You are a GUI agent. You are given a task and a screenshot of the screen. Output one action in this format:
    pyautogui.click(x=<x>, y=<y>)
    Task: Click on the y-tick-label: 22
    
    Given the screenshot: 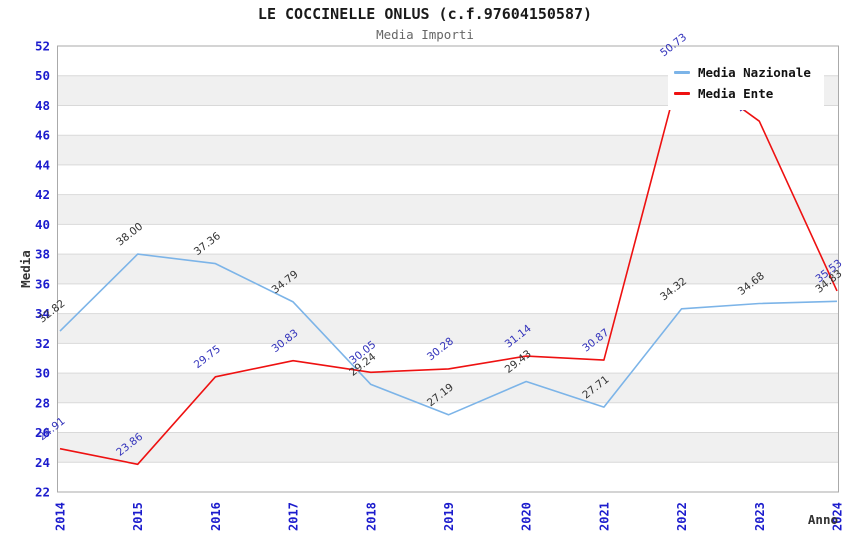 What is the action you would take?
    pyautogui.click(x=42, y=492)
    